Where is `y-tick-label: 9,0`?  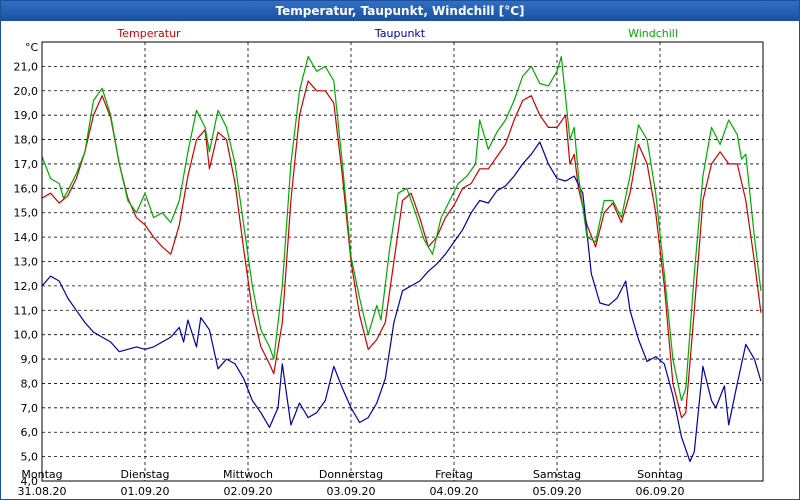
y-tick-label: 9,0 is located at coordinates (30, 359).